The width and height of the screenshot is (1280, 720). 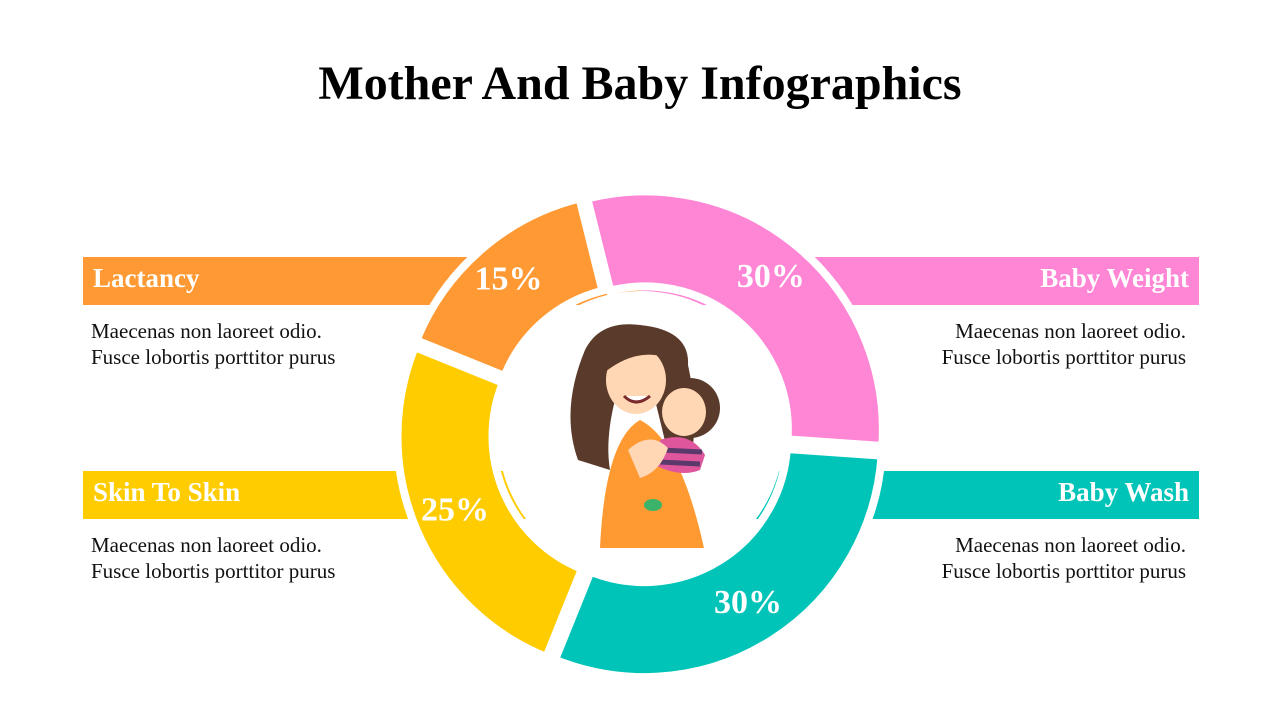 What do you see at coordinates (455, 510) in the screenshot?
I see `value-label: 25%` at bounding box center [455, 510].